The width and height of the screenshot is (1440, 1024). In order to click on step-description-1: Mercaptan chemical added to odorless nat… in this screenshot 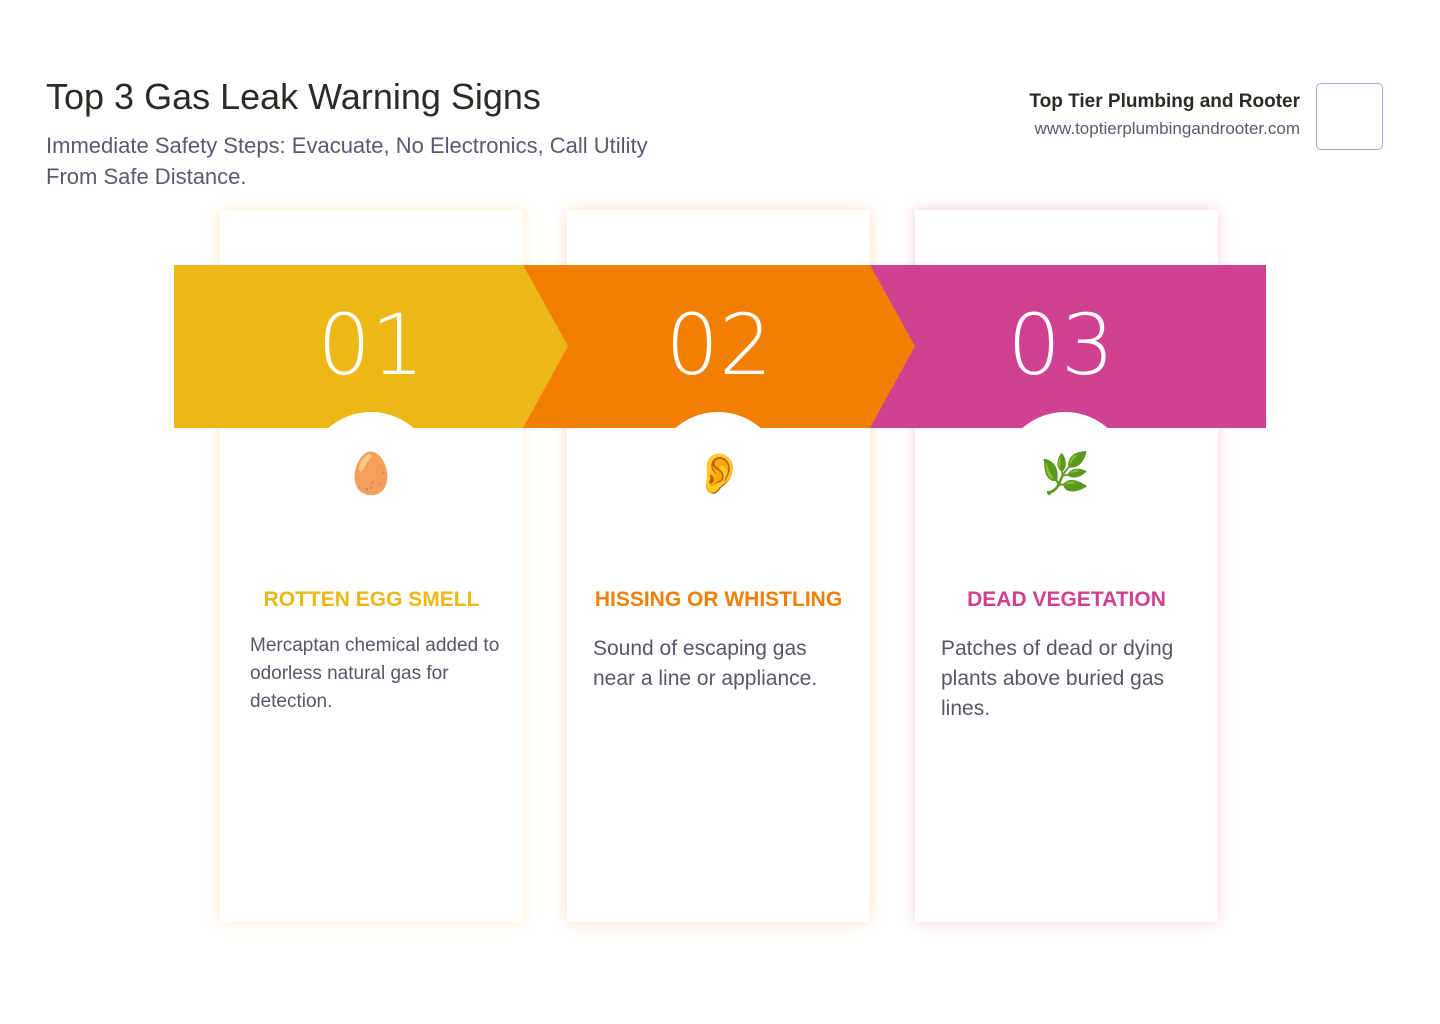, I will do `click(375, 673)`.